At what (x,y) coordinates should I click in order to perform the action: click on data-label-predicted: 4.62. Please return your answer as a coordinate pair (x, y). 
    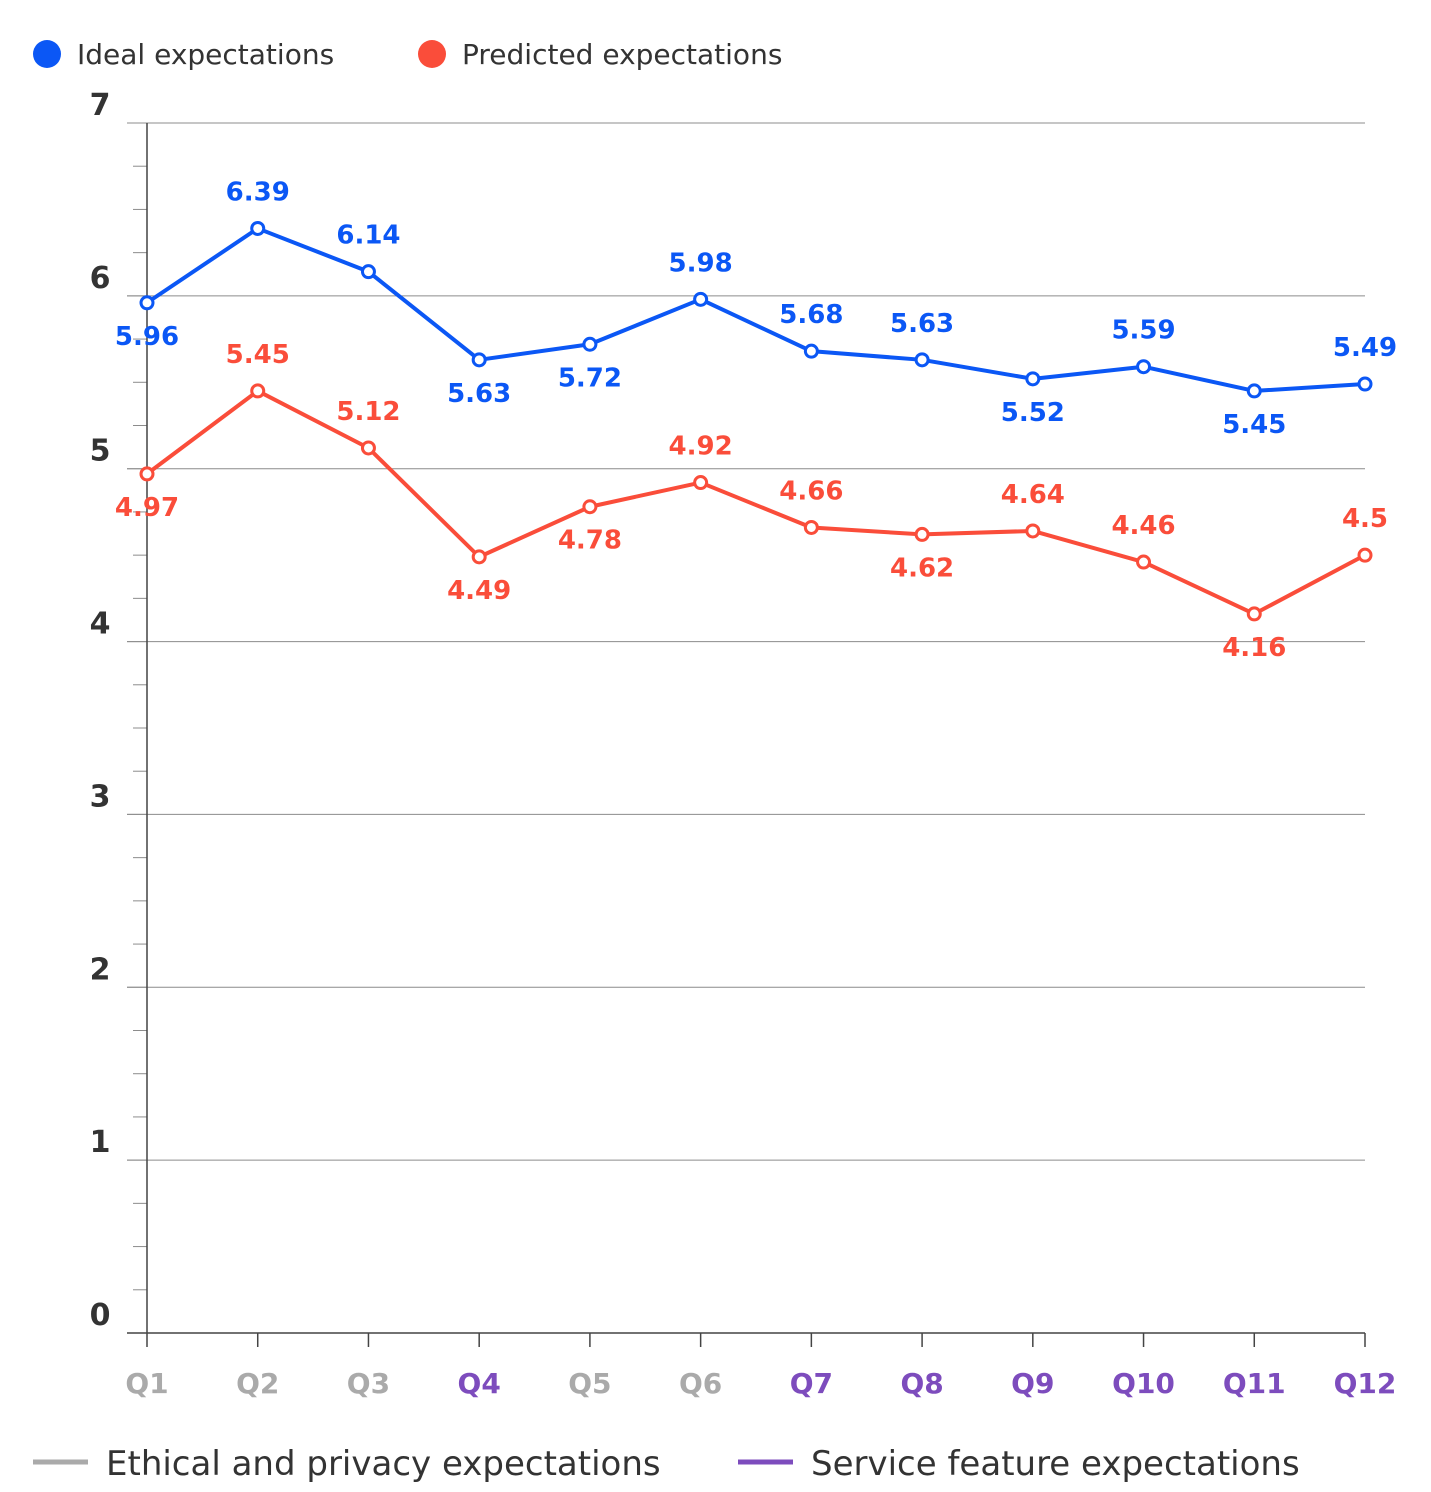
    Looking at the image, I should click on (922, 568).